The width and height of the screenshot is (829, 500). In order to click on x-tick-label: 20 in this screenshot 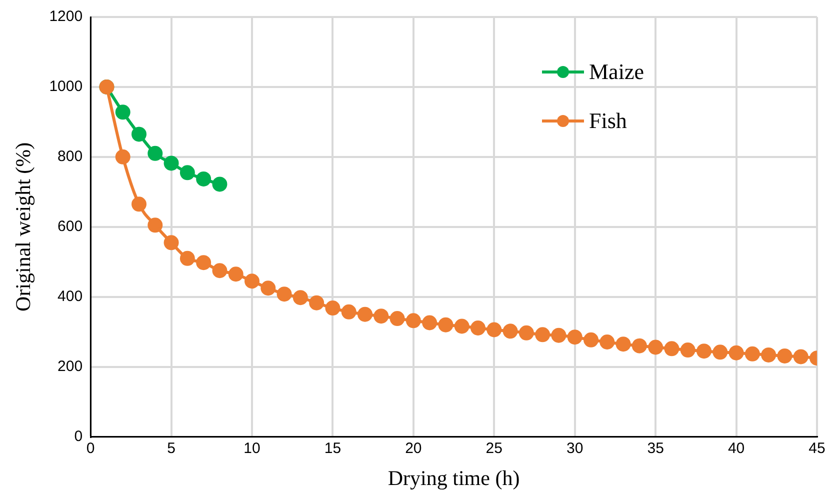, I will do `click(413, 448)`.